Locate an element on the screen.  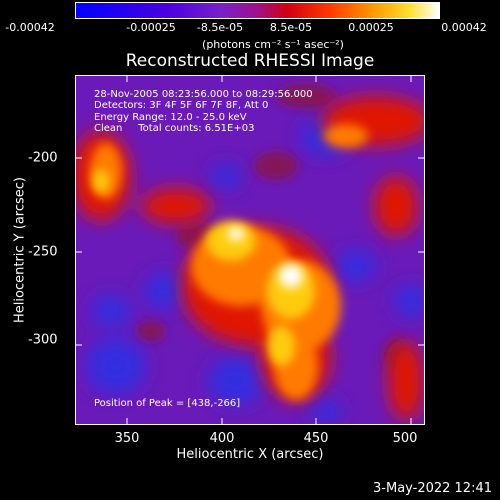
colorbar-tick: -8.5e-05 is located at coordinates (220, 27).